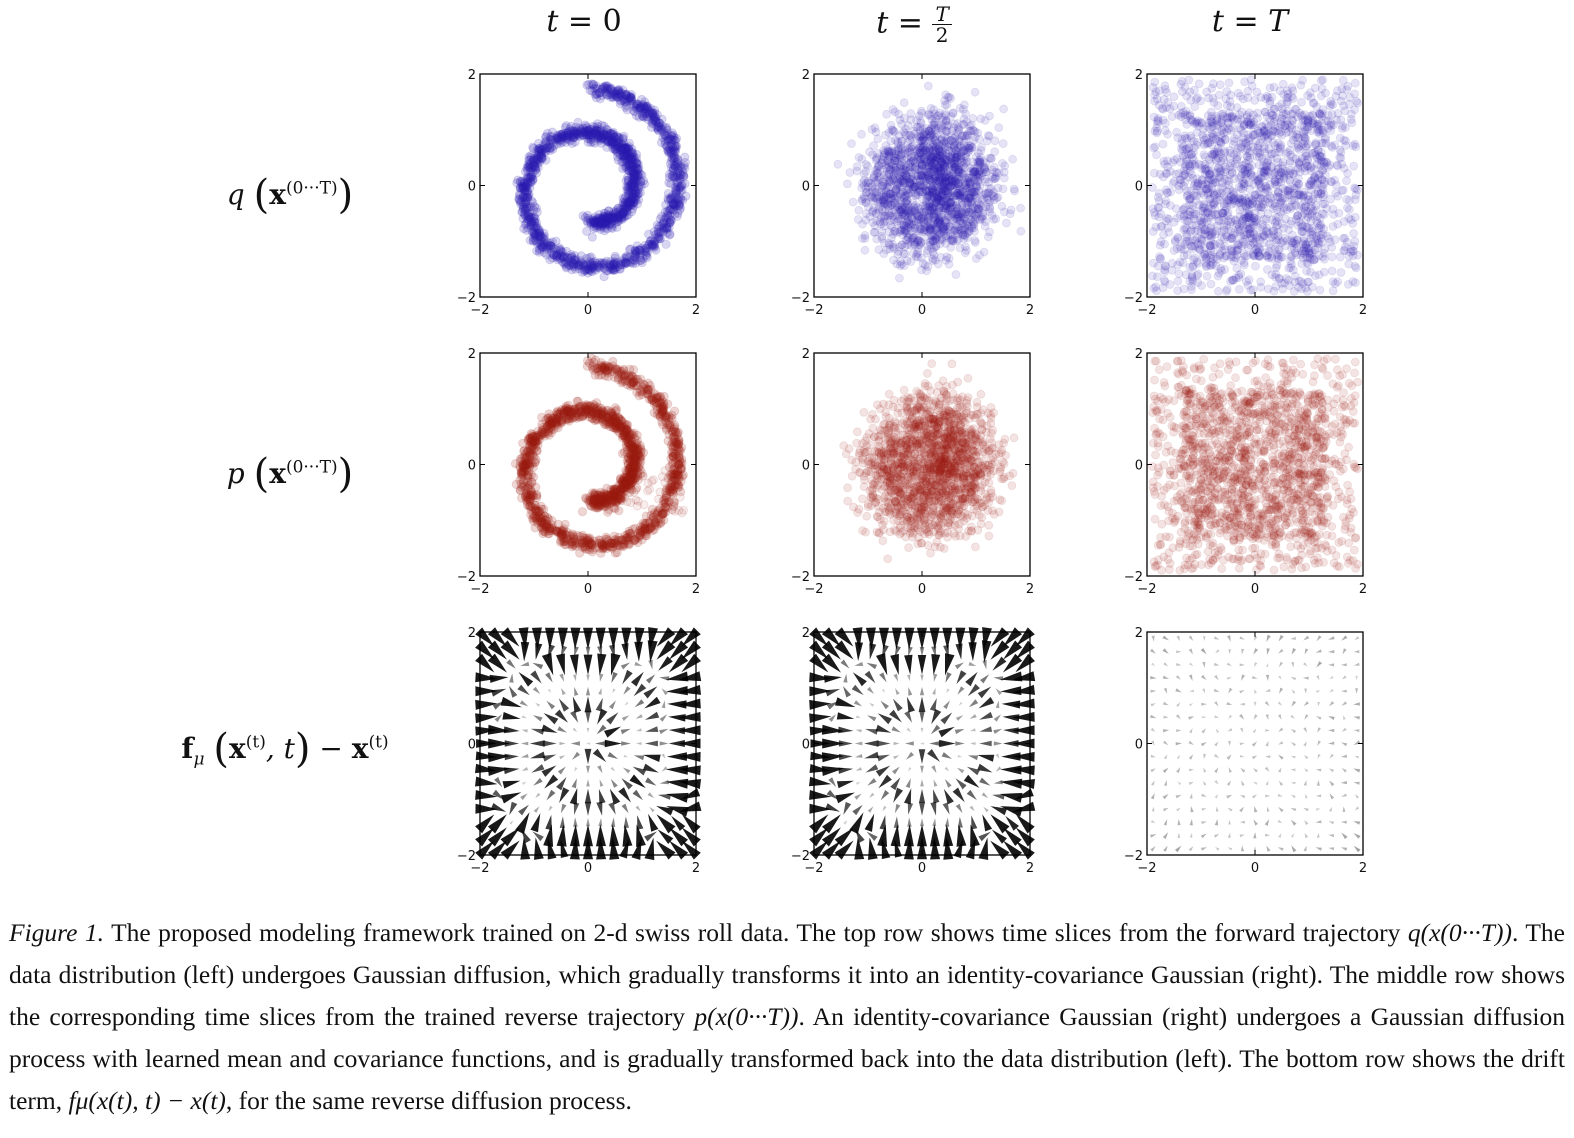  Describe the element at coordinates (929, 182) in the screenshot. I see `scatter-points` at that location.